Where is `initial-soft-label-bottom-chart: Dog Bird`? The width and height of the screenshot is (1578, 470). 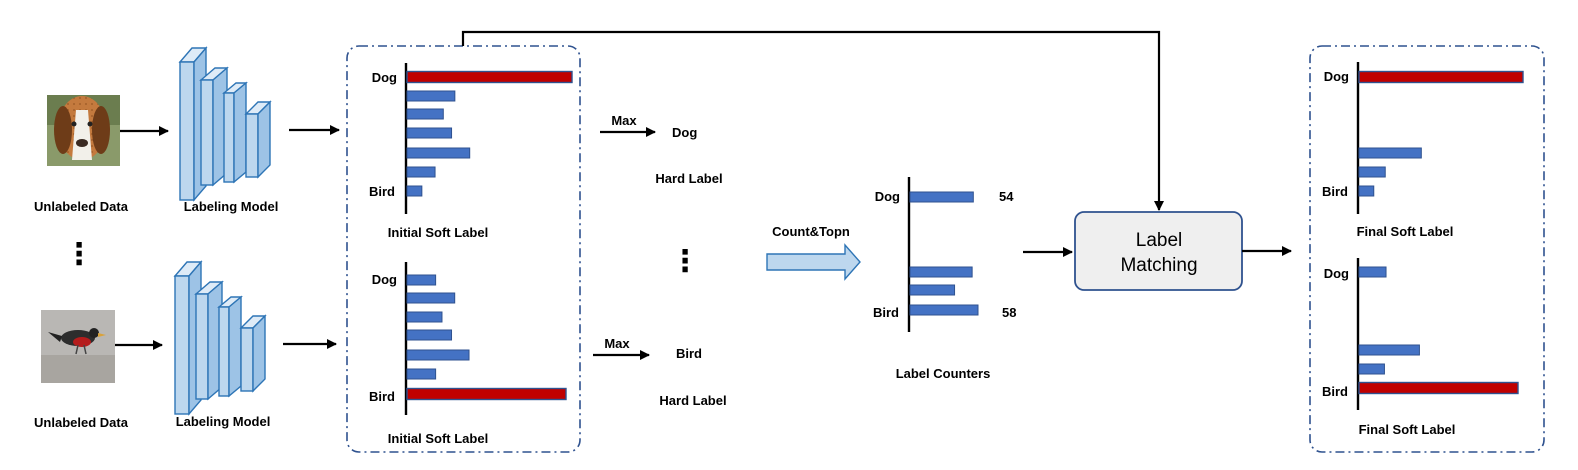
initial-soft-label-bottom-chart: Dog Bird is located at coordinates (468, 338).